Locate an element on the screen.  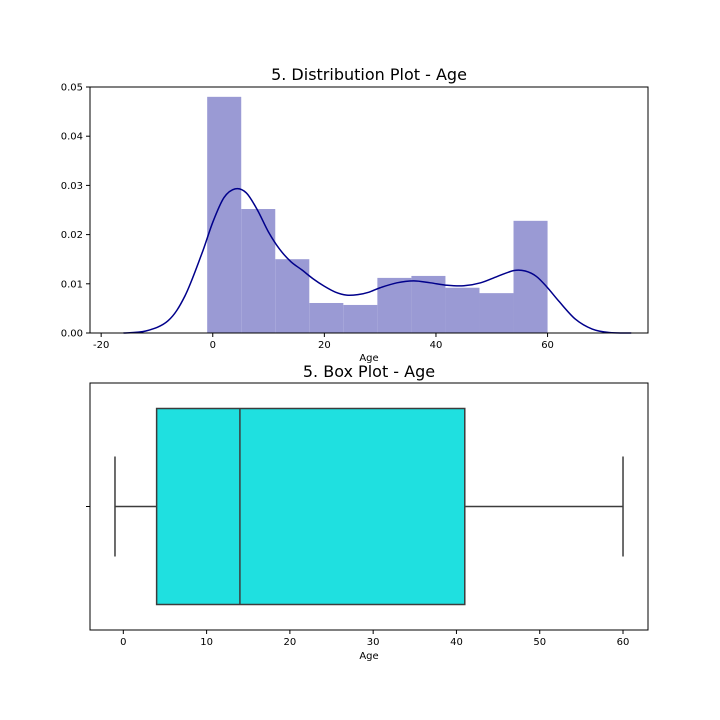
x-tick-label: 10 is located at coordinates (206, 642).